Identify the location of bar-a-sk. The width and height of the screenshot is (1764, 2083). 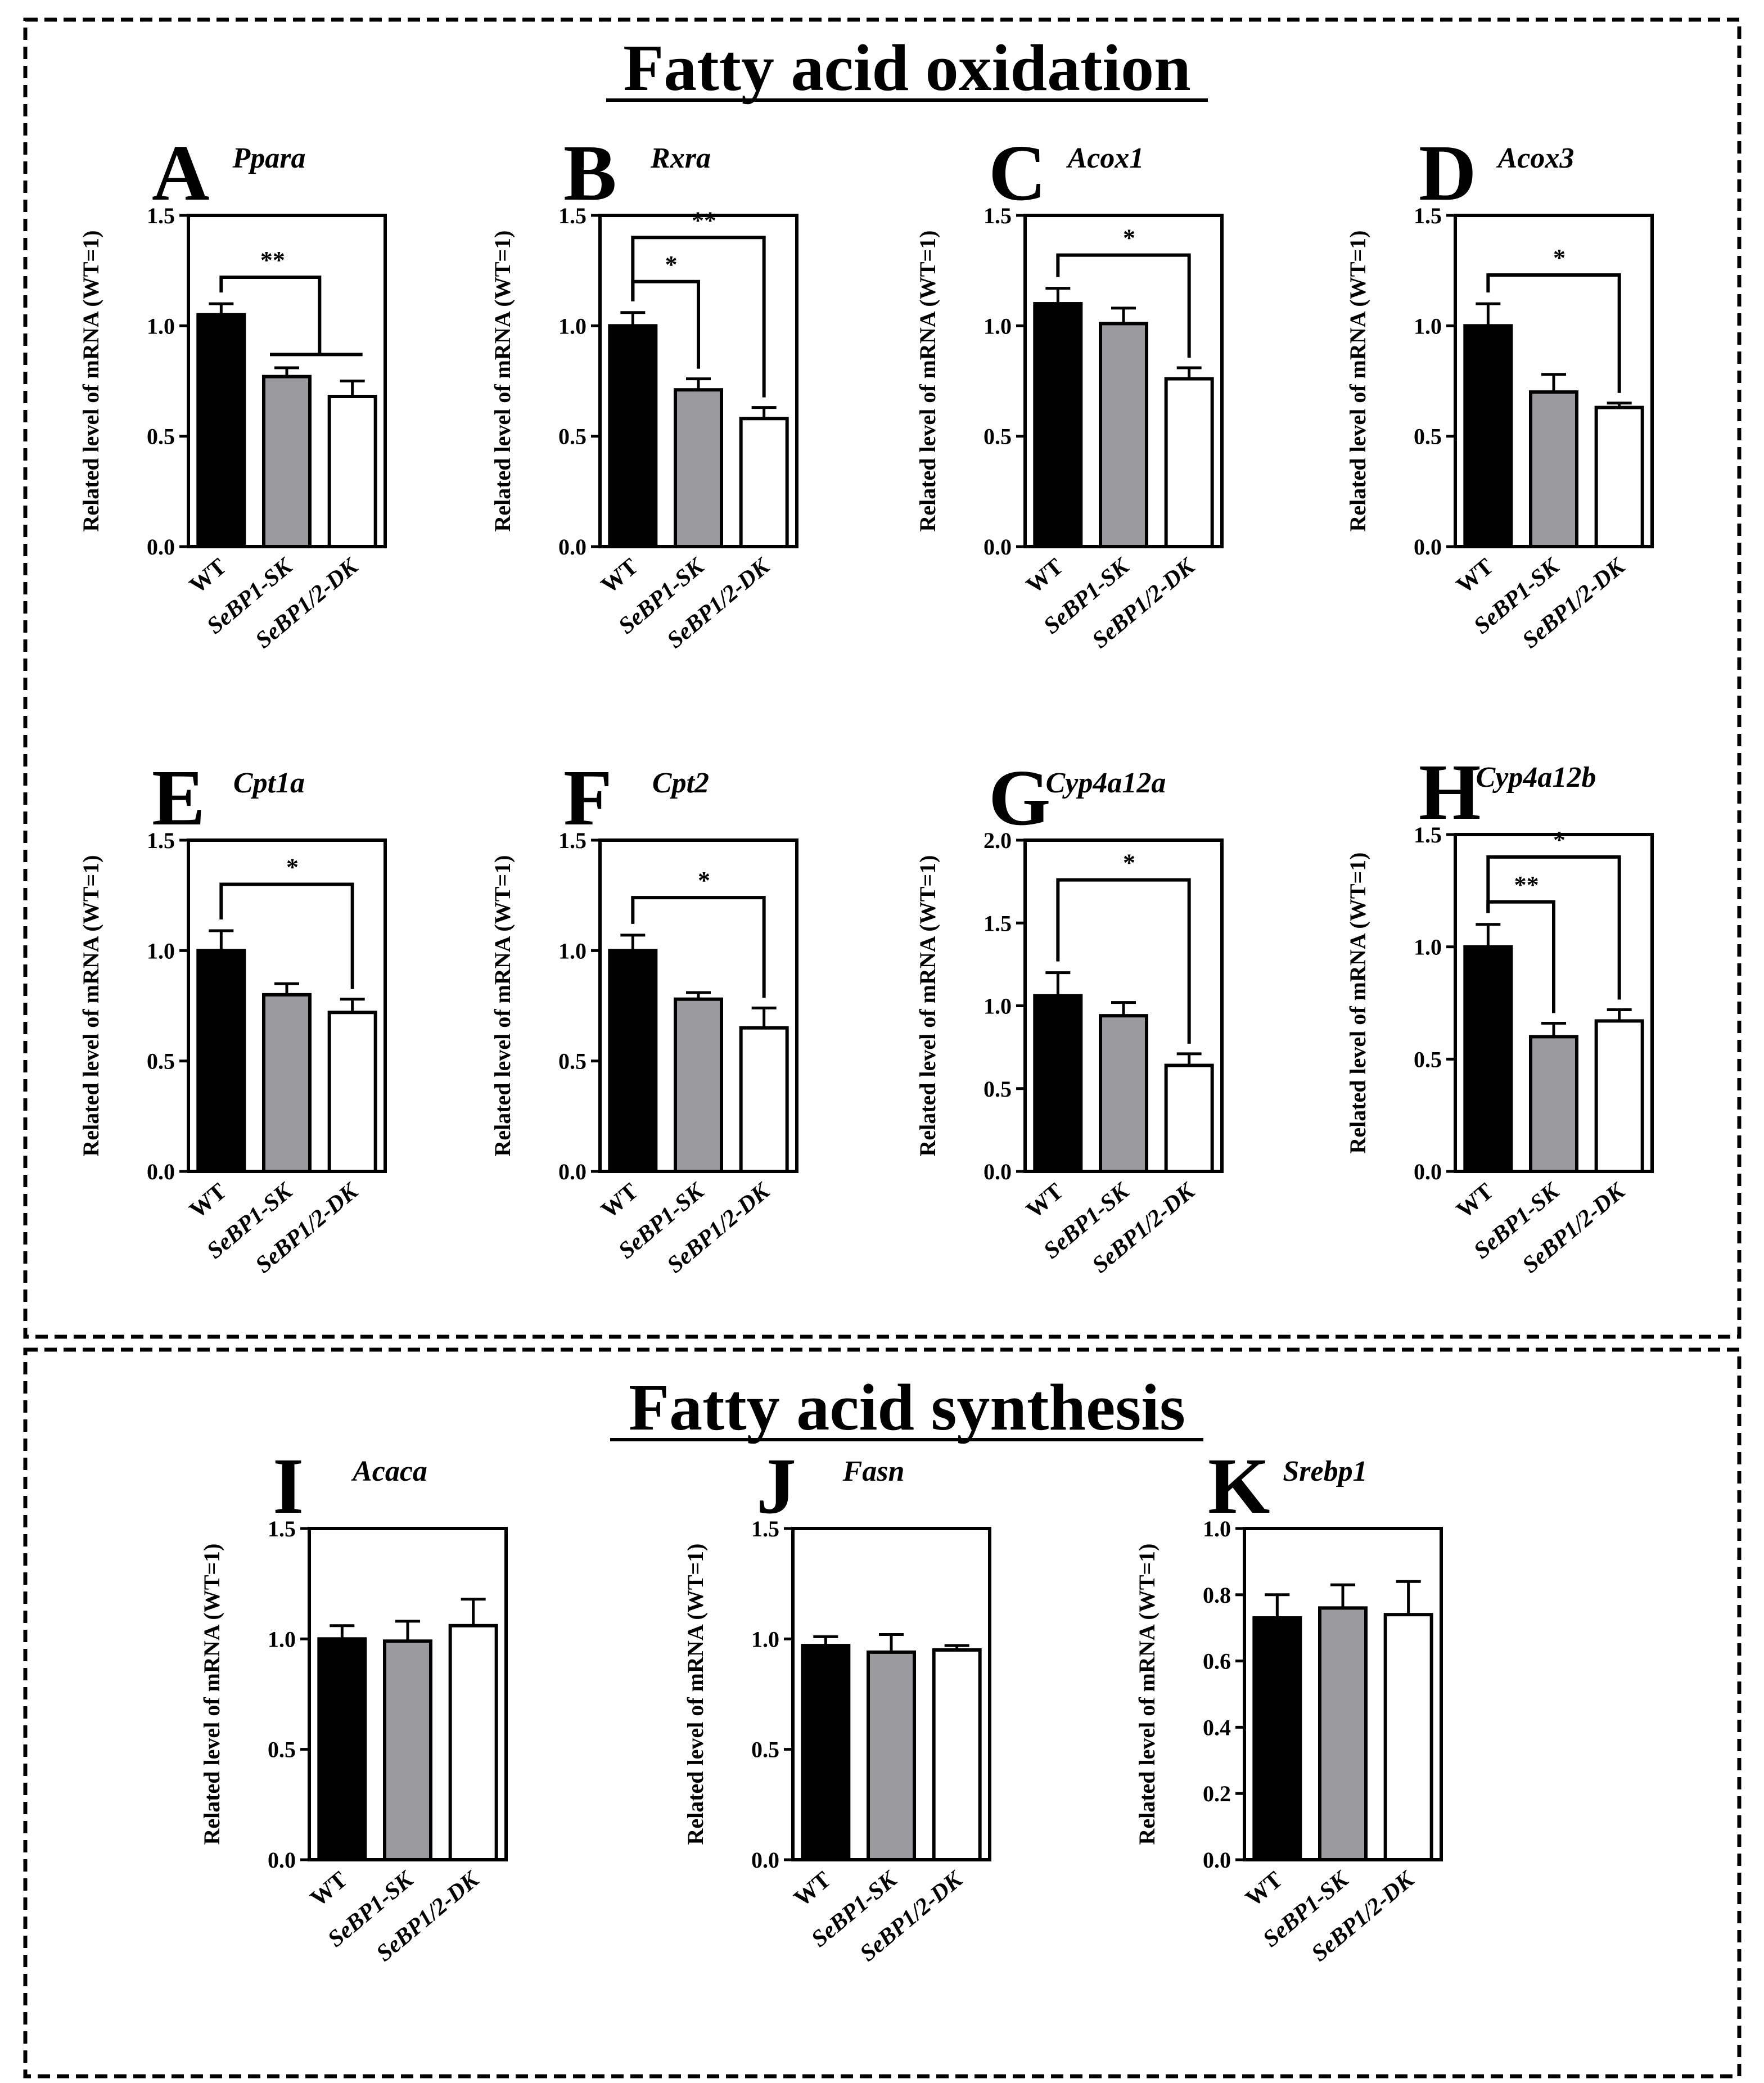
(287, 461).